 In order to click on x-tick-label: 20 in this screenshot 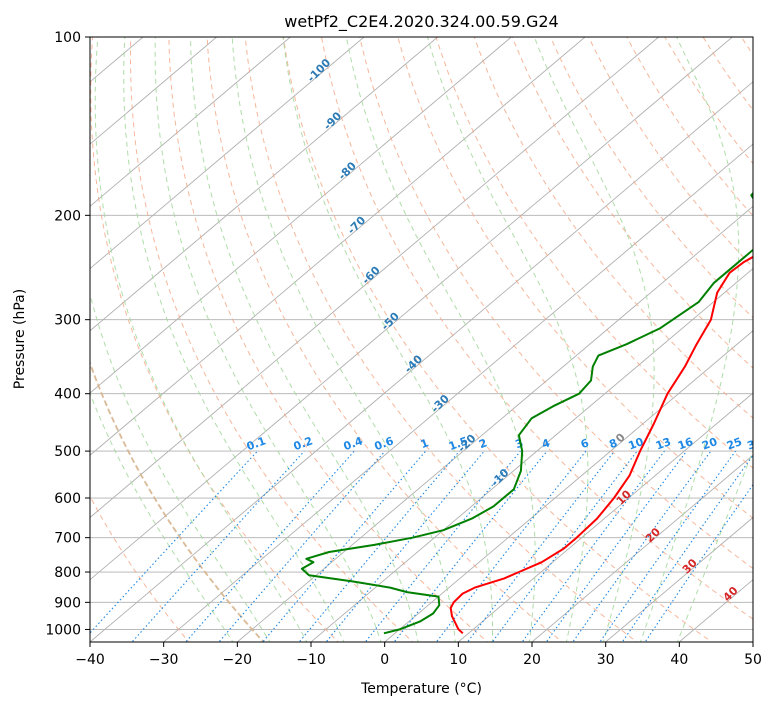, I will do `click(532, 660)`.